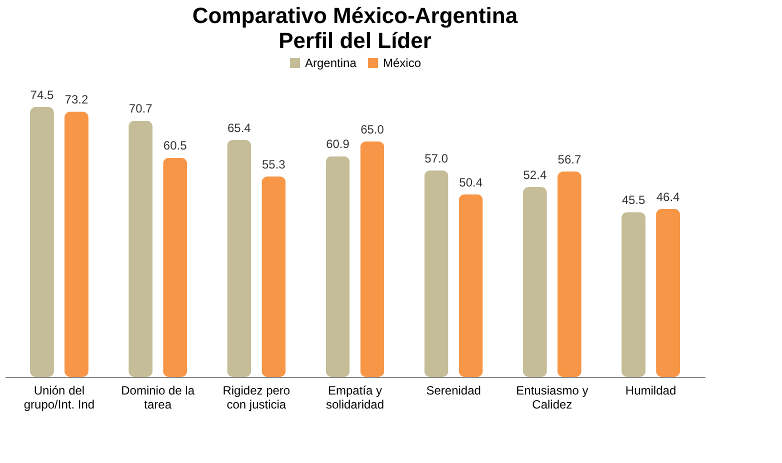 Image resolution: width=782 pixels, height=463 pixels. What do you see at coordinates (355, 40) in the screenshot?
I see `chart-subtitle: Perfil del Líder` at bounding box center [355, 40].